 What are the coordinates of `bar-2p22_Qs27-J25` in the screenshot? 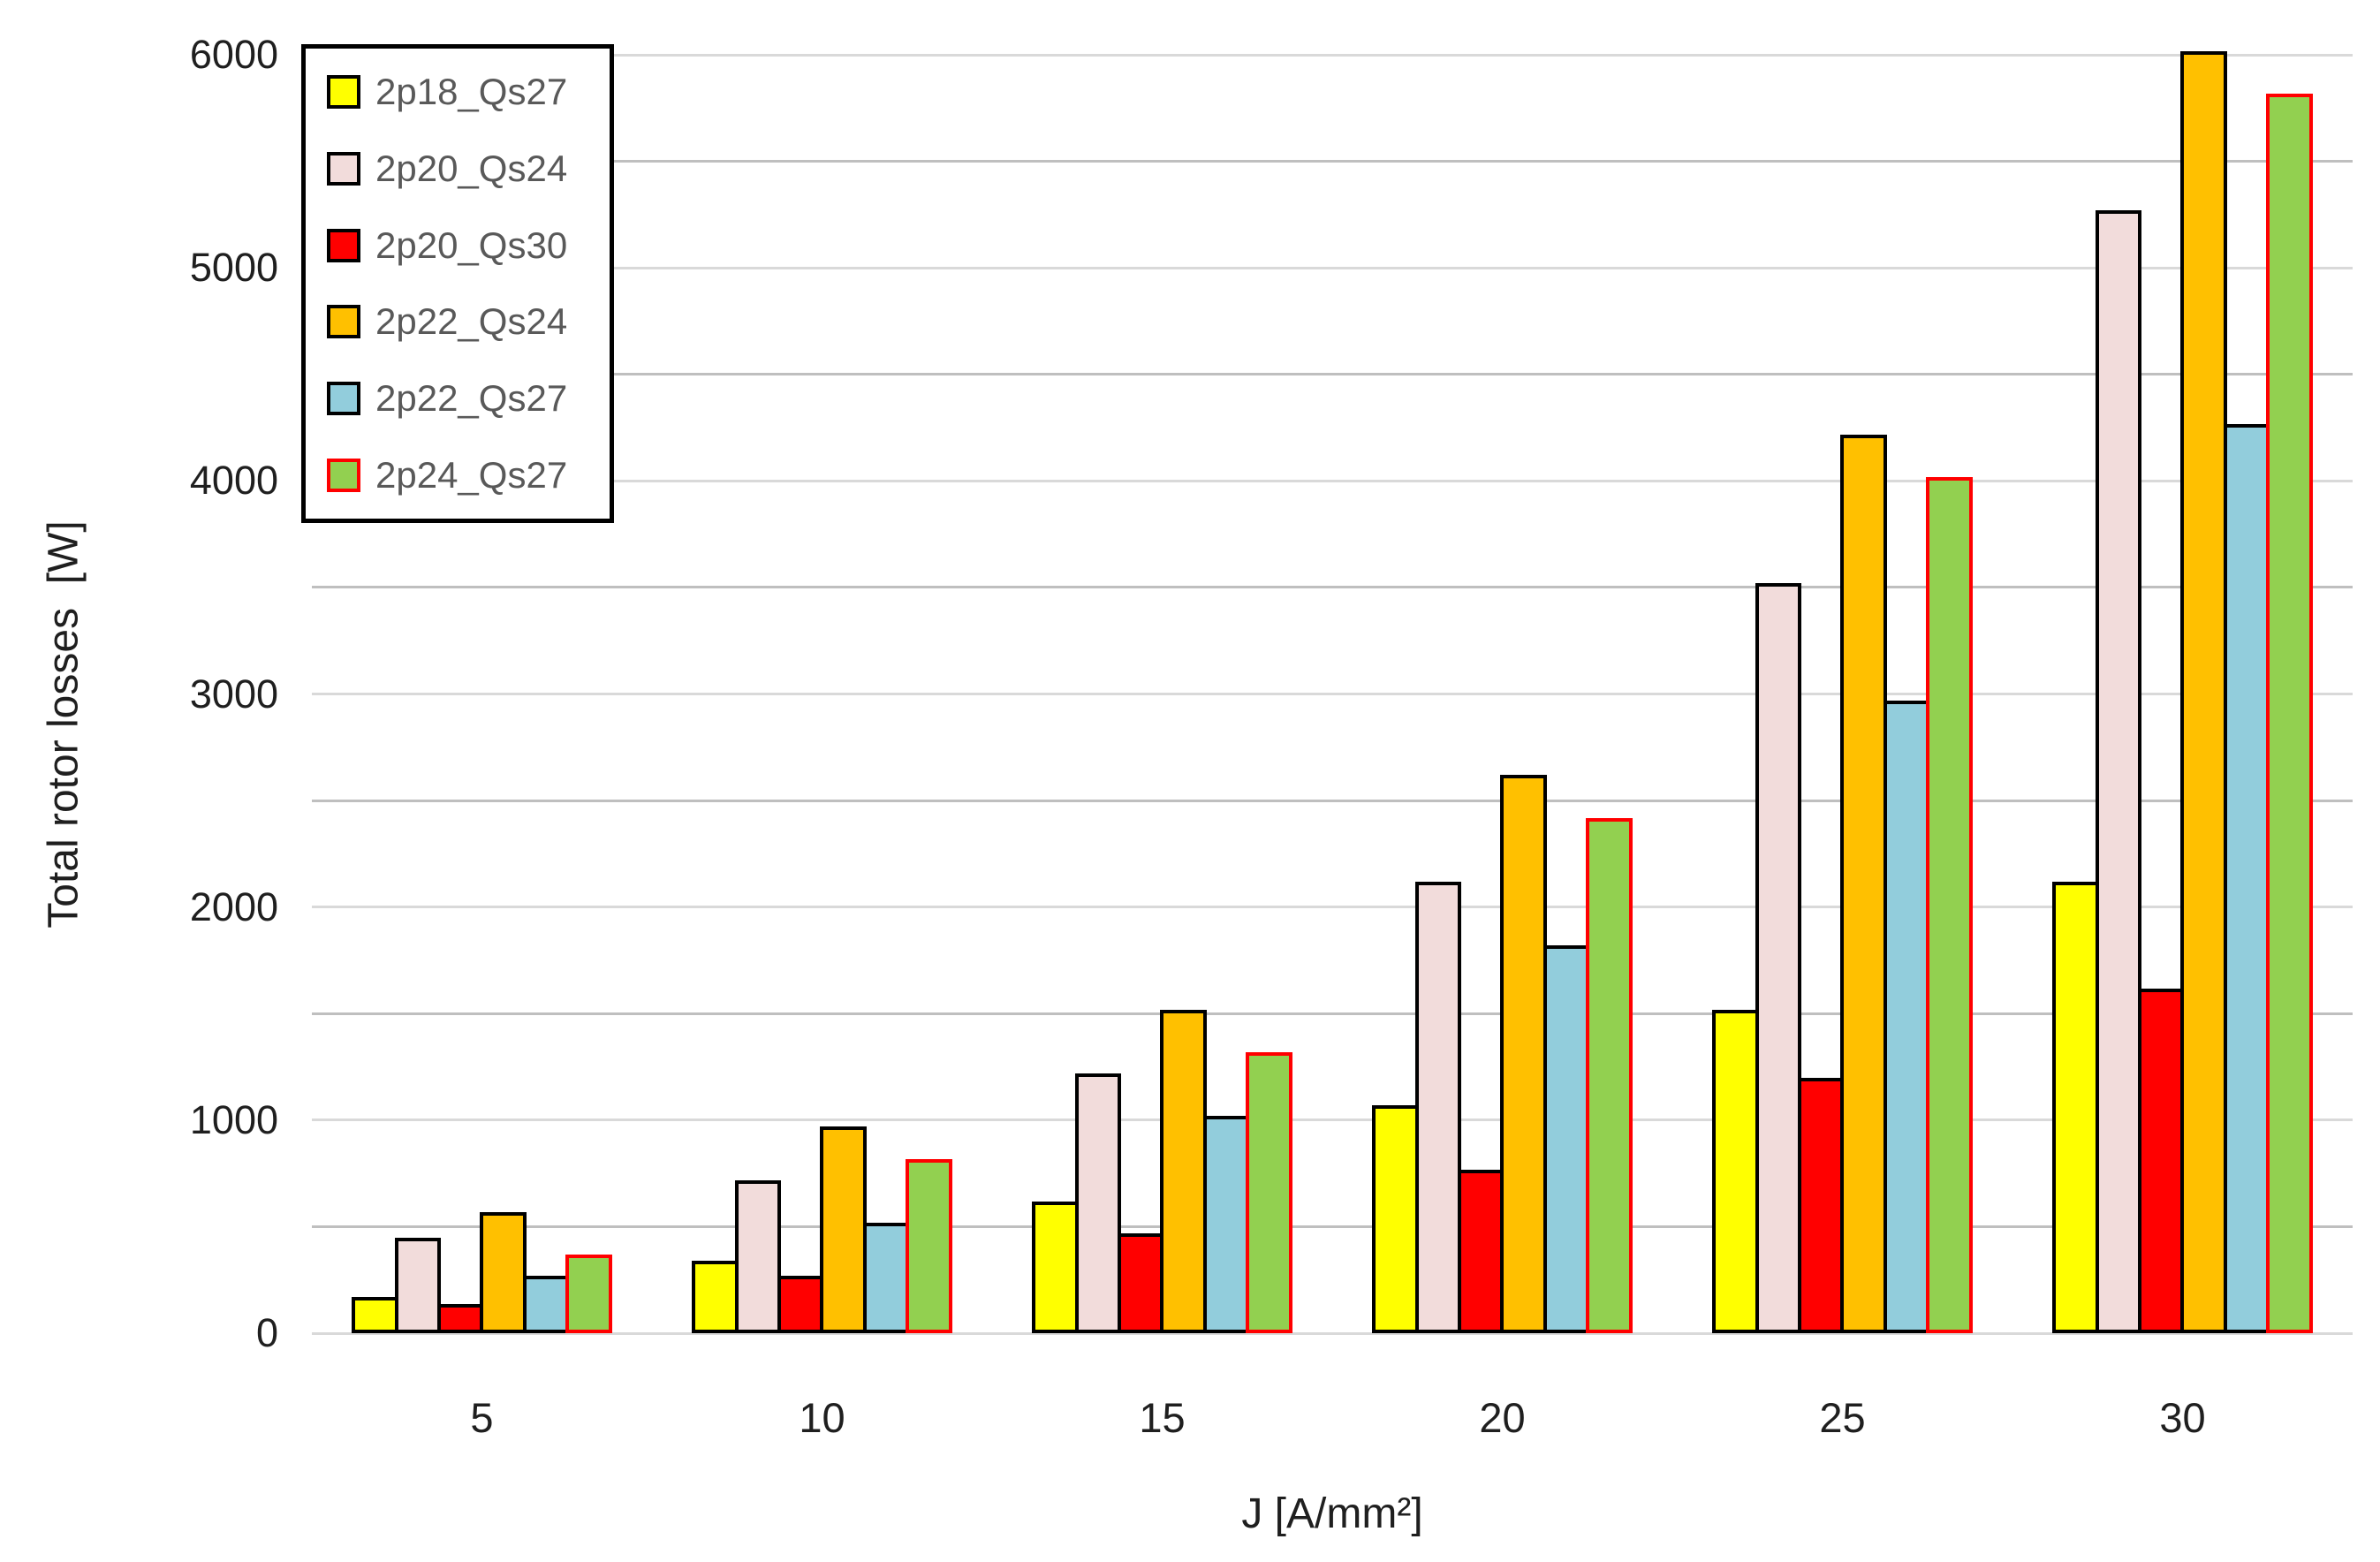 It's located at (1906, 1017).